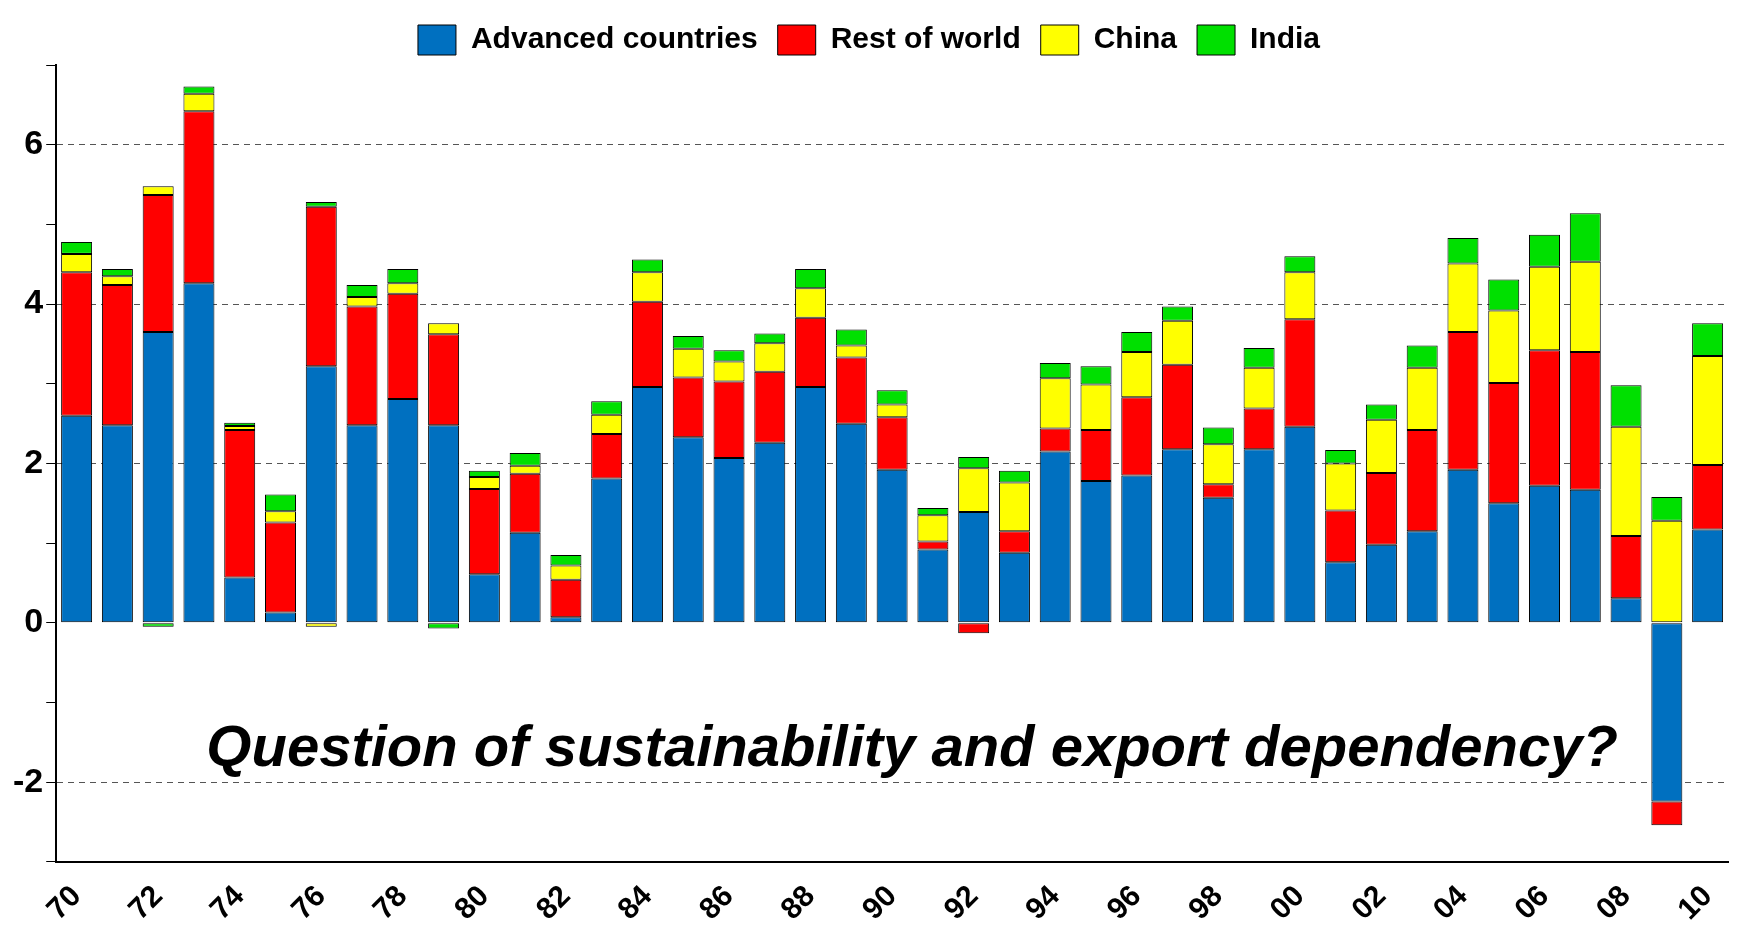 The height and width of the screenshot is (936, 1738). Describe the element at coordinates (879, 902) in the screenshot. I see `x-tick-label: 90` at that location.